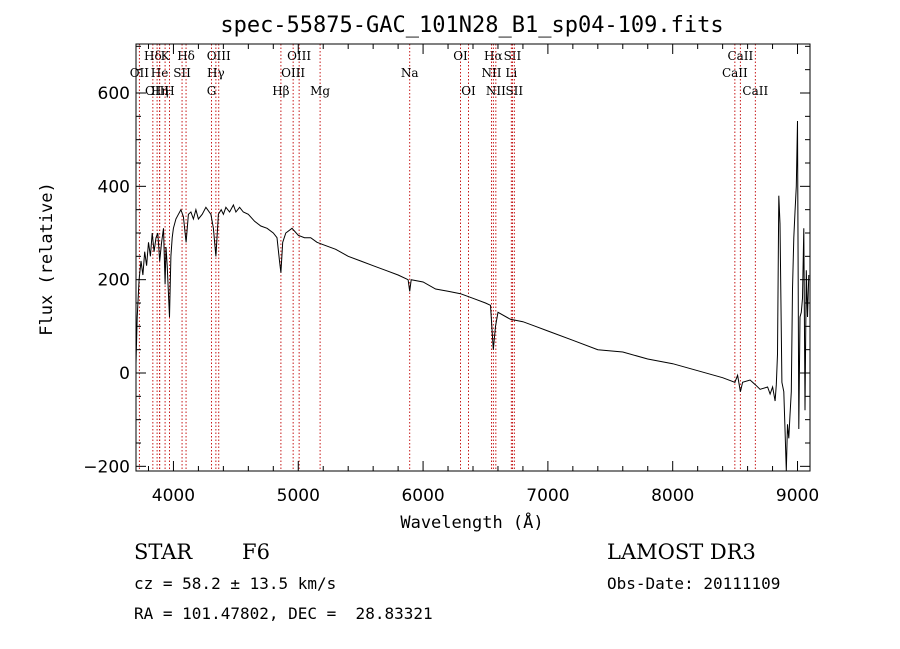 The image size is (900, 649). Describe the element at coordinates (256, 552) in the screenshot. I see `object-subclass: F6` at that location.